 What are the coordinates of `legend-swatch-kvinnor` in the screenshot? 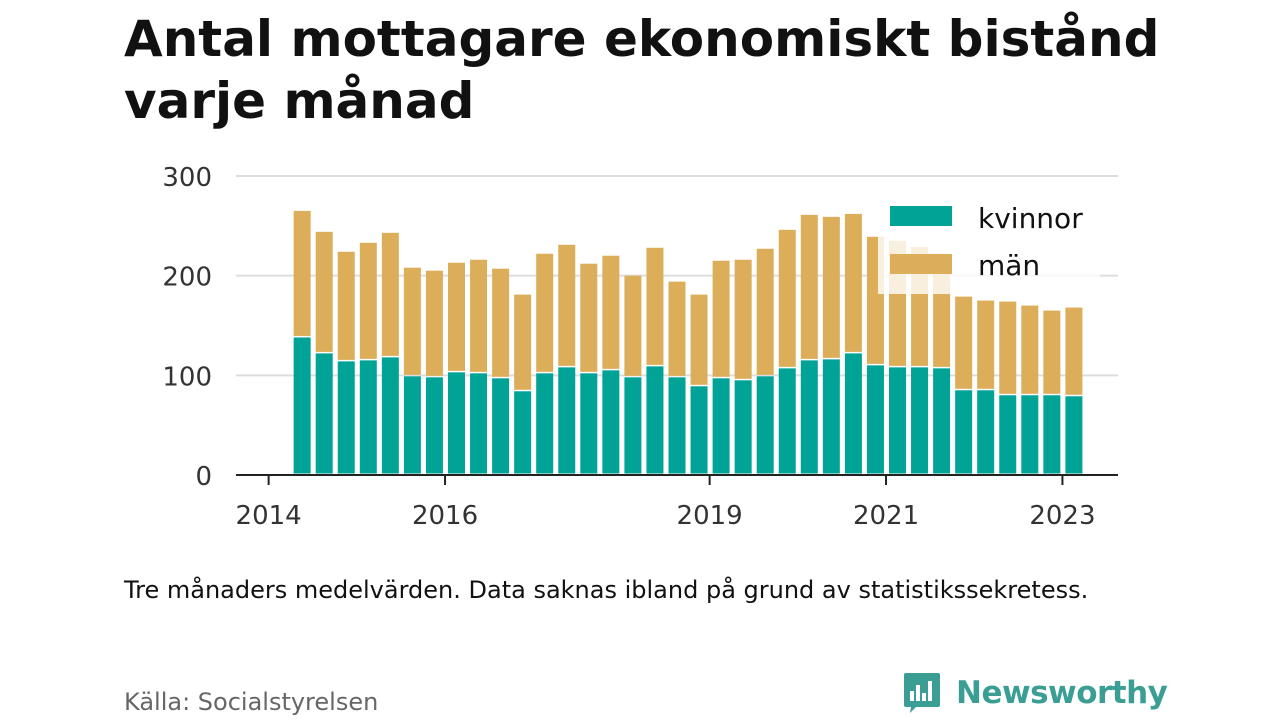 It's located at (921, 216).